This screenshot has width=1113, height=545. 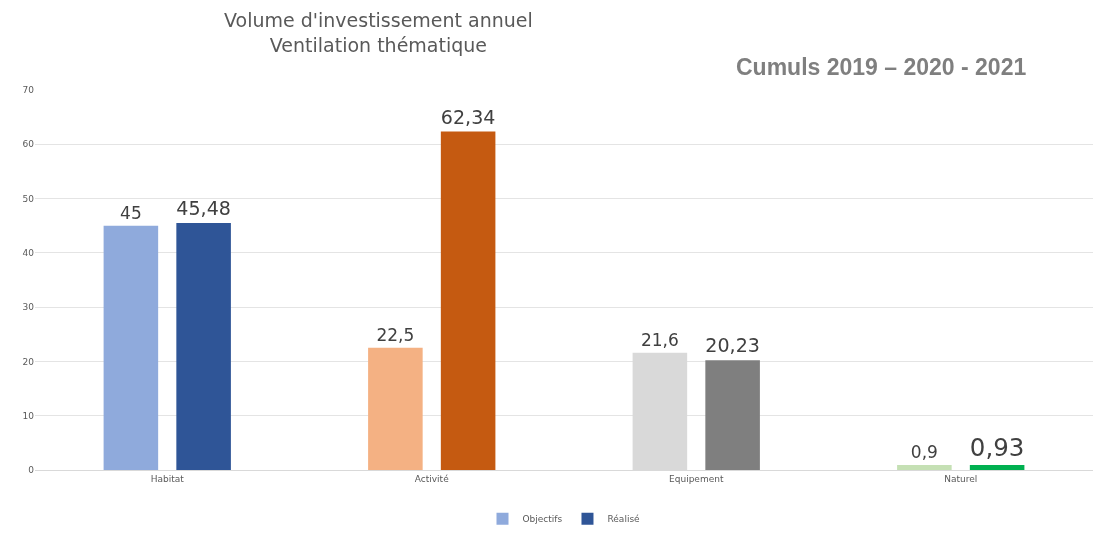 What do you see at coordinates (28, 198) in the screenshot?
I see `y-tick-label: 50` at bounding box center [28, 198].